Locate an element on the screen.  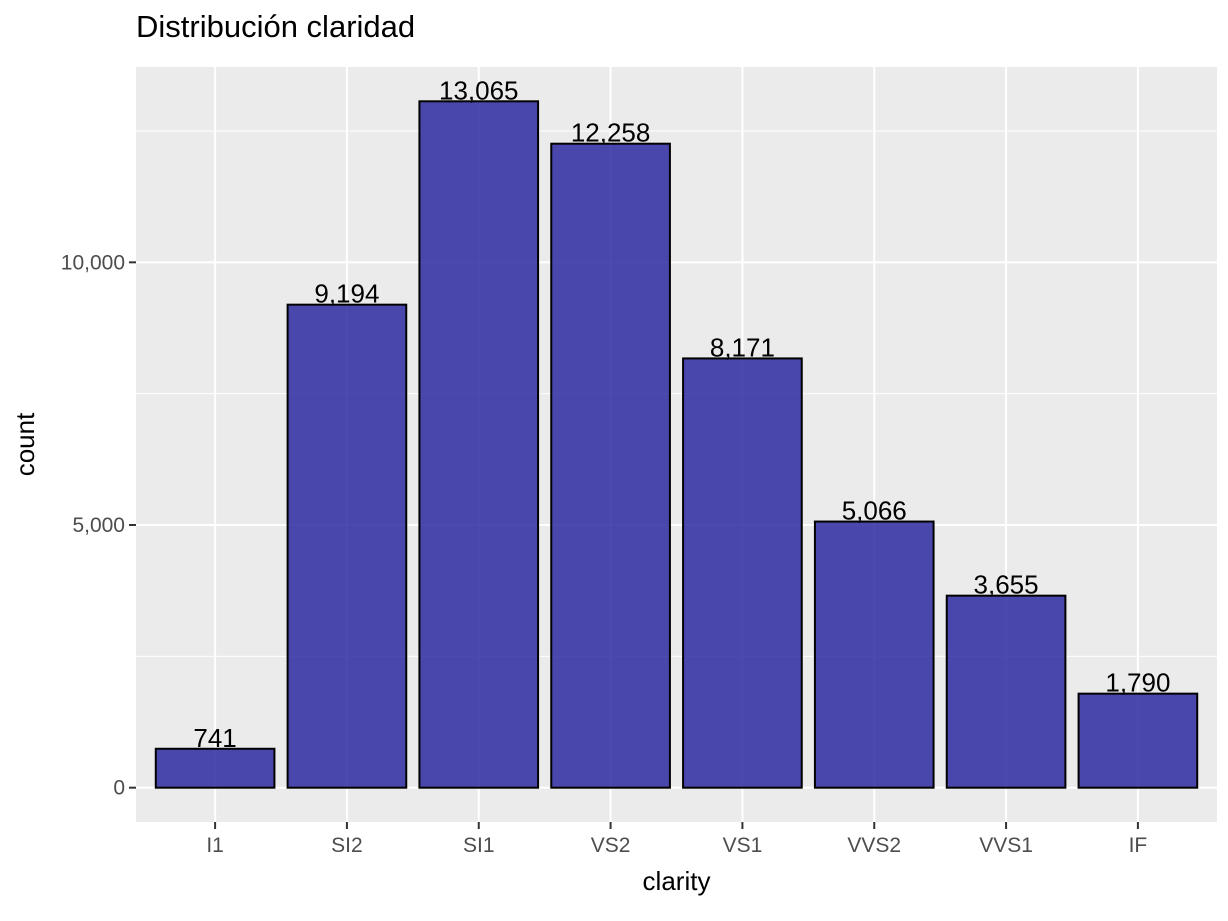
data-label-vs1: 8,171 is located at coordinates (742, 347).